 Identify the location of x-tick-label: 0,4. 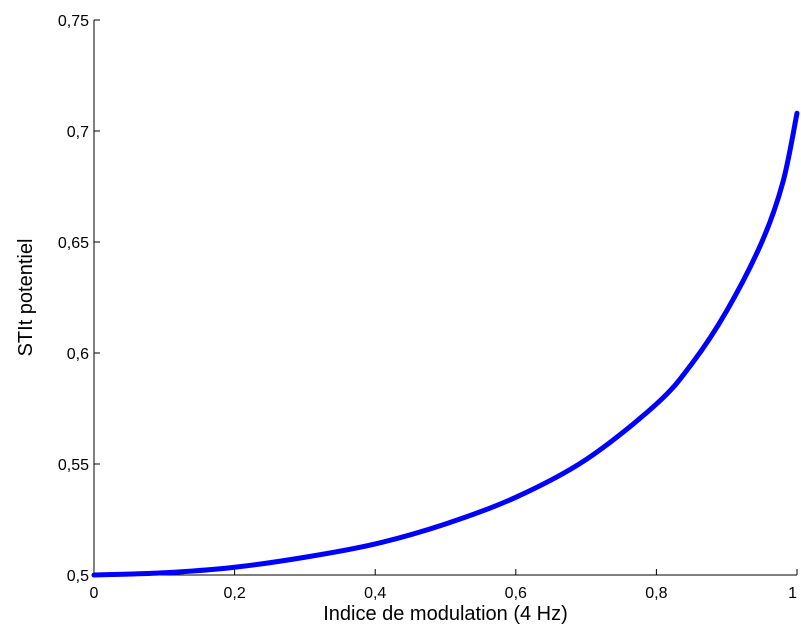
(375, 593).